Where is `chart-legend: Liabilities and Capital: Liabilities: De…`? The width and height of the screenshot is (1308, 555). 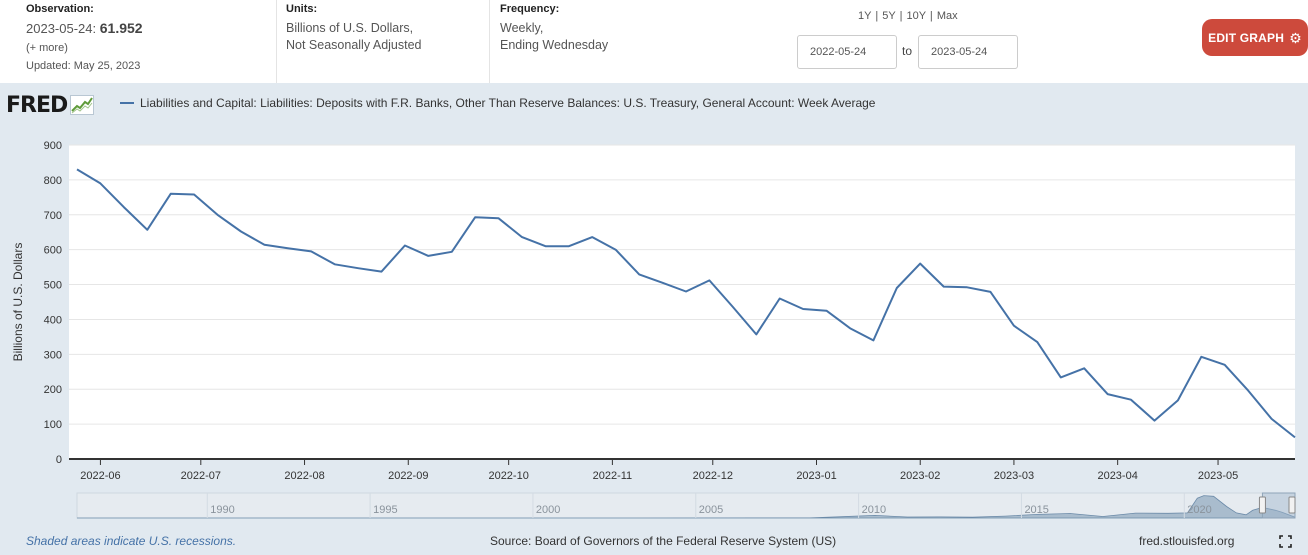
chart-legend: Liabilities and Capital: Liabilities: De… is located at coordinates (497, 103).